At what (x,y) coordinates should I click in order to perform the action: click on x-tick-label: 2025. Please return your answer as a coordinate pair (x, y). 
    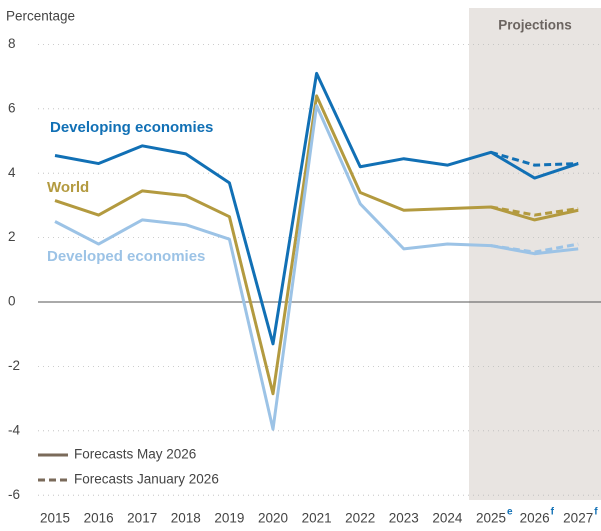
    Looking at the image, I should click on (491, 518).